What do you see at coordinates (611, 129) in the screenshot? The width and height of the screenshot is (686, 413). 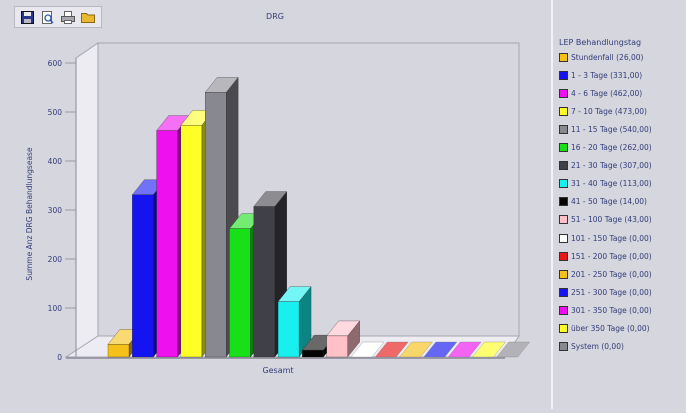 I see `legend-label: 11 - 15 Tage (540,00)` at bounding box center [611, 129].